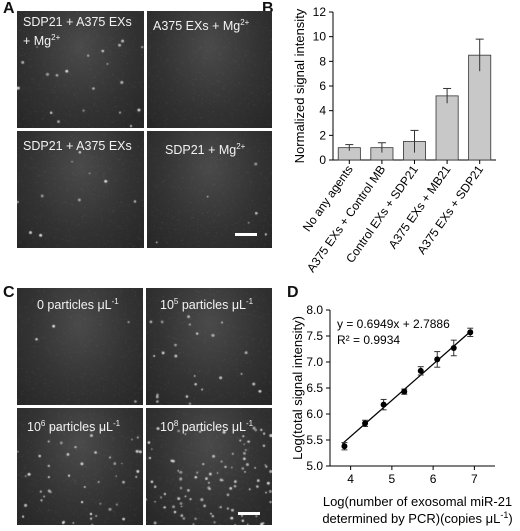  What do you see at coordinates (74, 427) in the screenshot?
I see `micrograph-label: 106 particles μL-1` at bounding box center [74, 427].